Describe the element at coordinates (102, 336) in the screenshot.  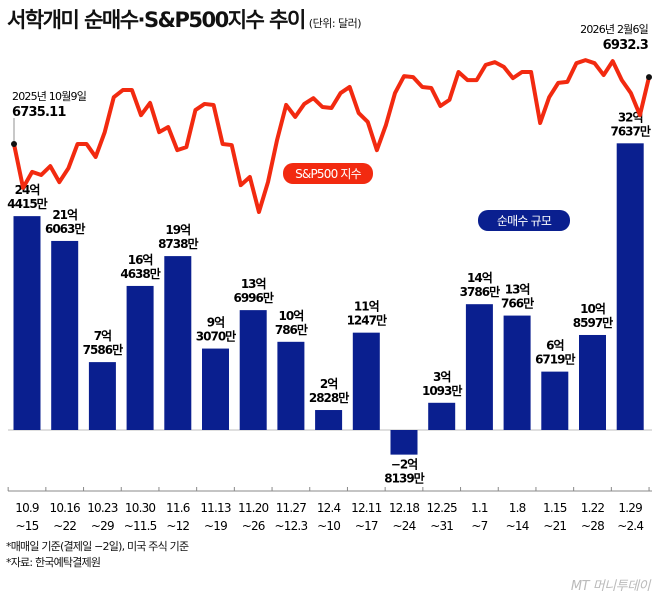
I see `bar-label-eok: 7억` at that location.